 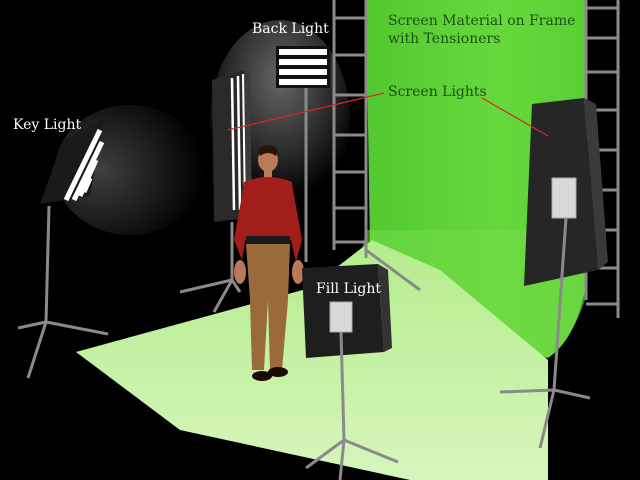 I want to click on screen-material-line2: with Tensioners, so click(x=444, y=39).